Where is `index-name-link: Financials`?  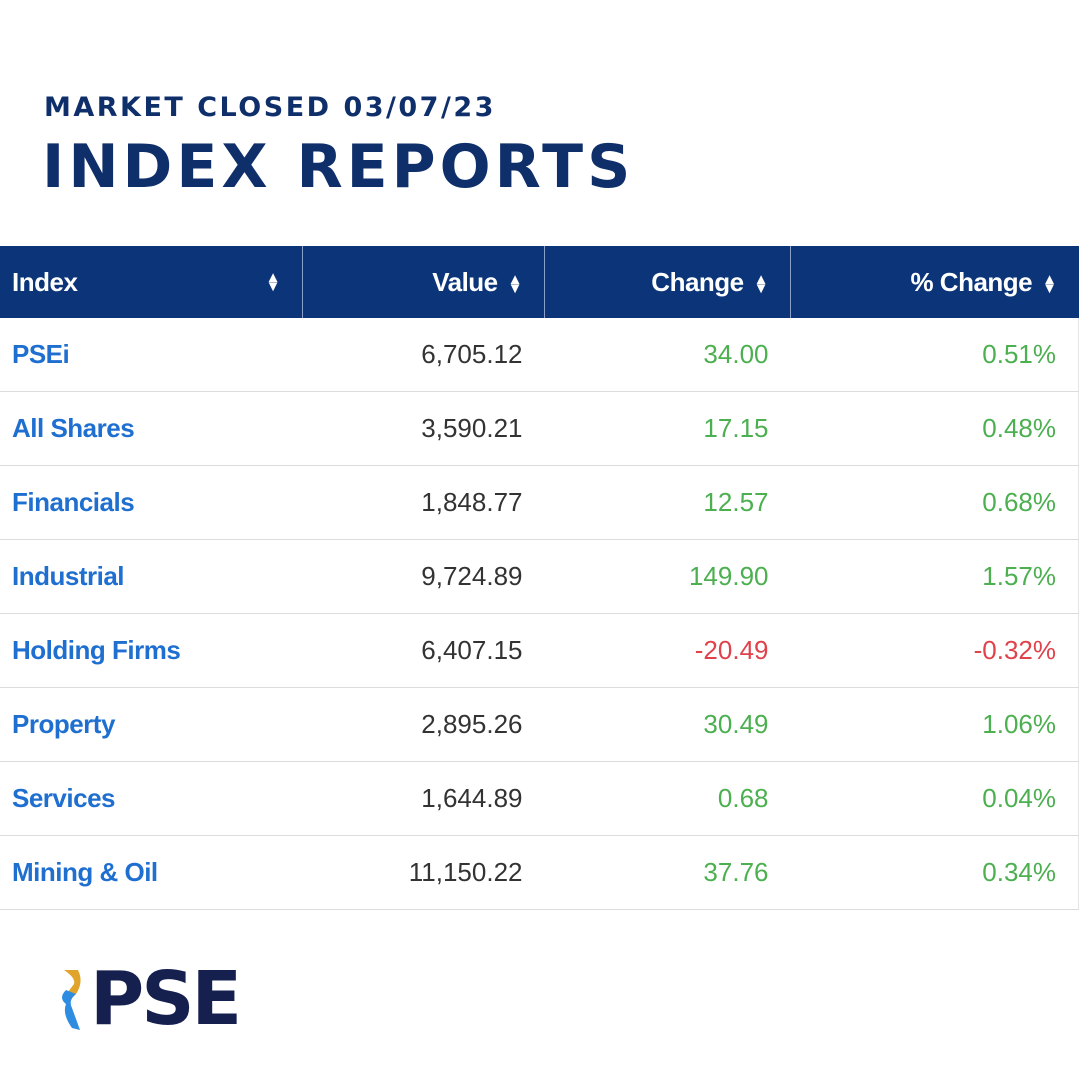 index-name-link: Financials is located at coordinates (151, 502).